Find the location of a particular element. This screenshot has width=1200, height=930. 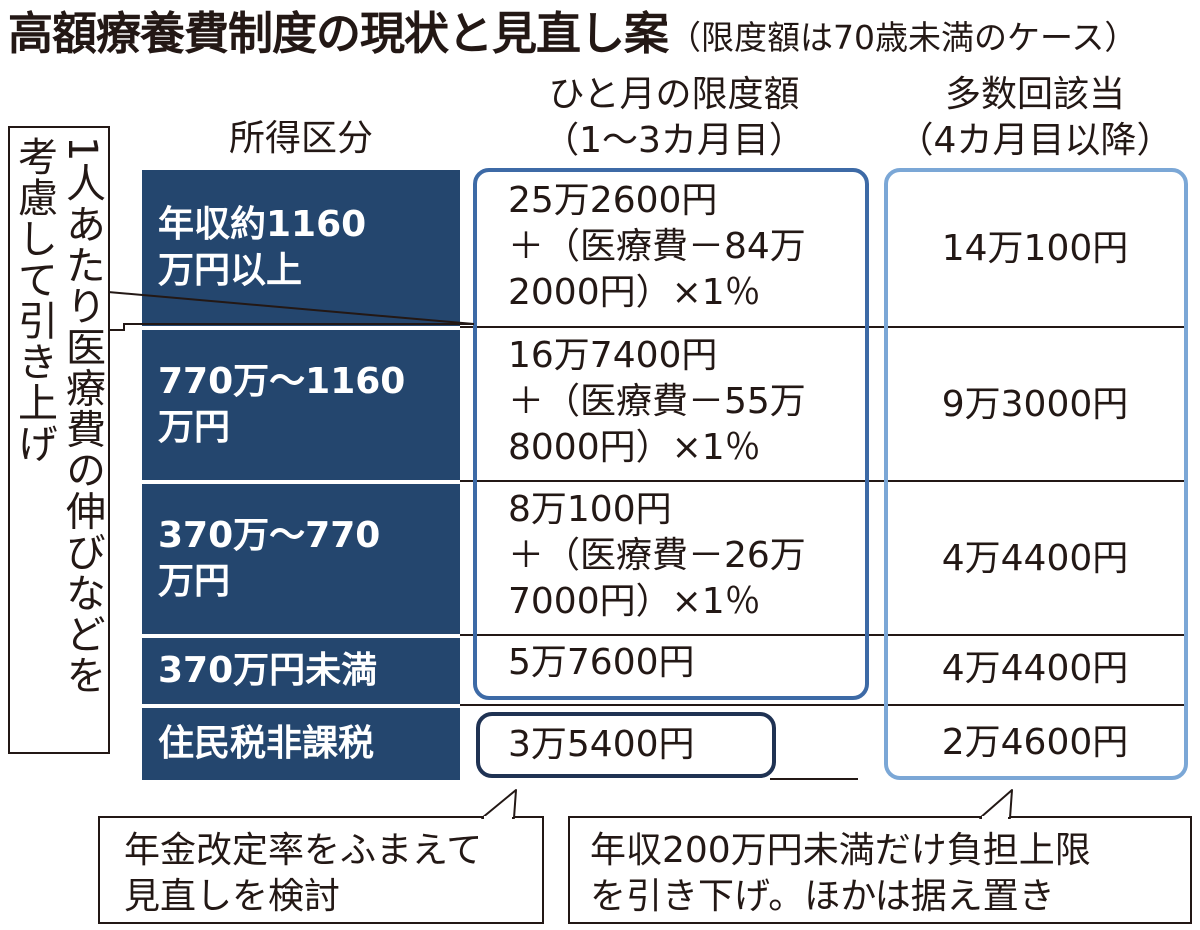

column-header-repeat-line1: 多数回該当 is located at coordinates (1034, 94).